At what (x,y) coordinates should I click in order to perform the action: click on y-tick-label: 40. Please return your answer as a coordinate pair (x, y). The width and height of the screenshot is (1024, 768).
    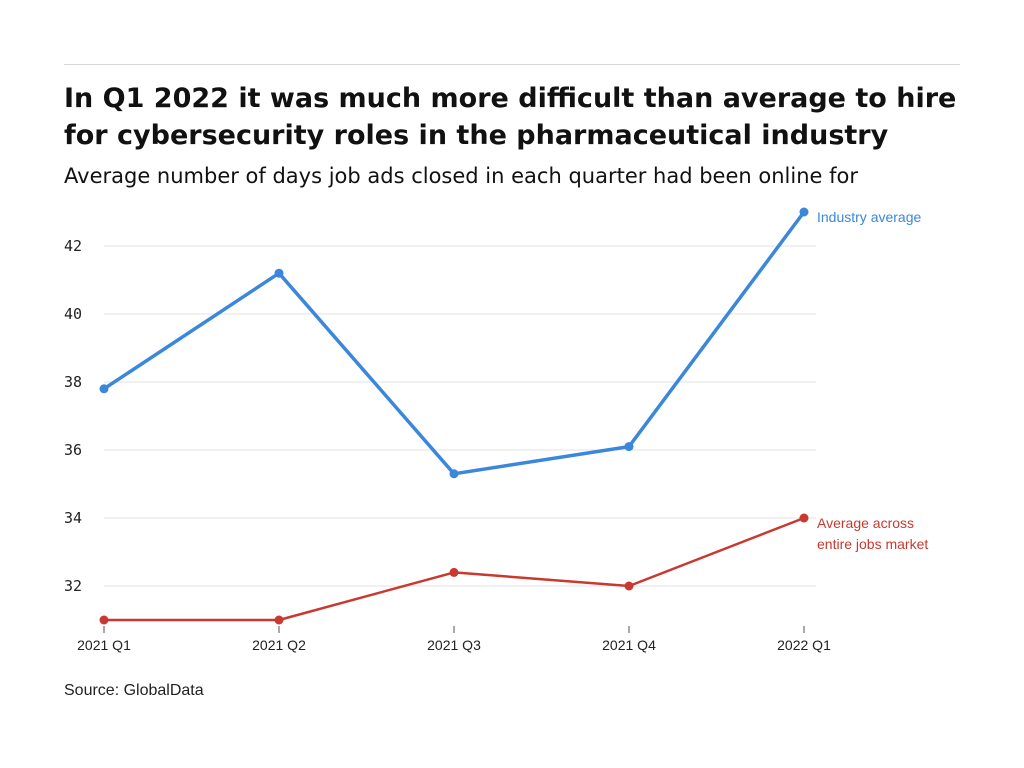
    Looking at the image, I should click on (73, 314).